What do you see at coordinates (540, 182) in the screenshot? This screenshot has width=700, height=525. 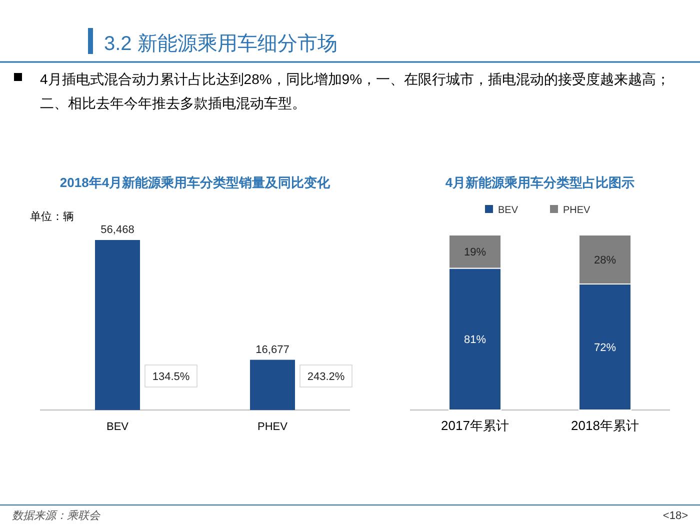 I see `chart-title: 4月新能源乘用车分类型占比图示` at bounding box center [540, 182].